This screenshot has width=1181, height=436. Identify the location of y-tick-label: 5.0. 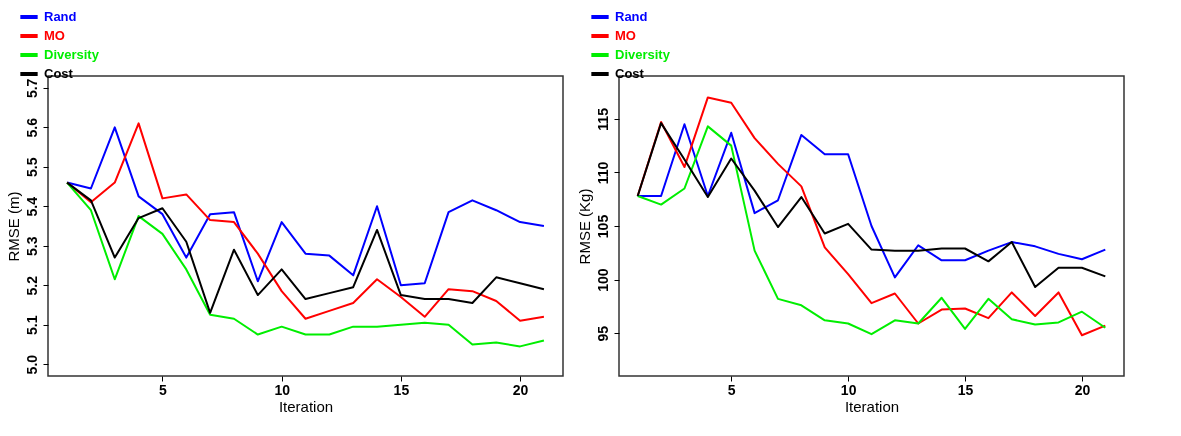
(31, 364).